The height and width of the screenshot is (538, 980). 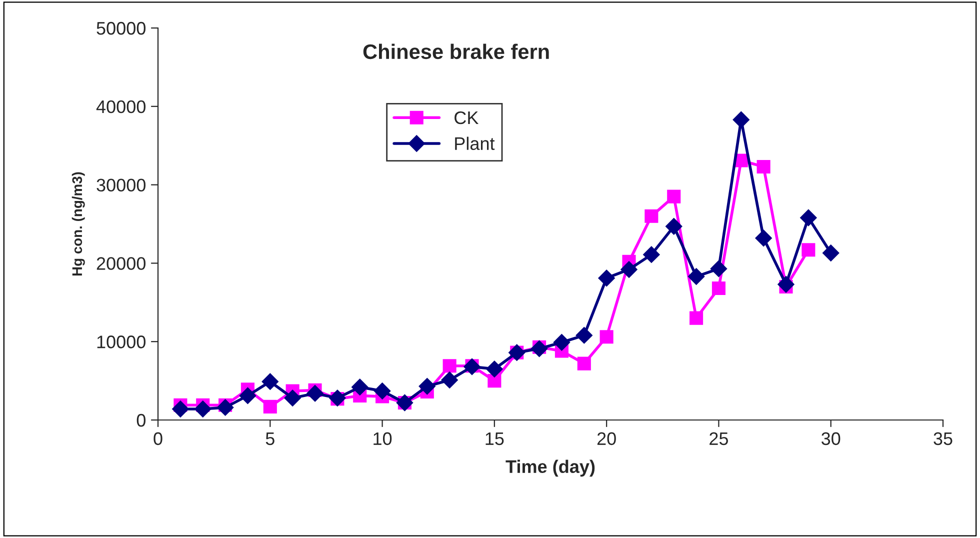 I want to click on x-tick-label: 25, so click(x=719, y=439).